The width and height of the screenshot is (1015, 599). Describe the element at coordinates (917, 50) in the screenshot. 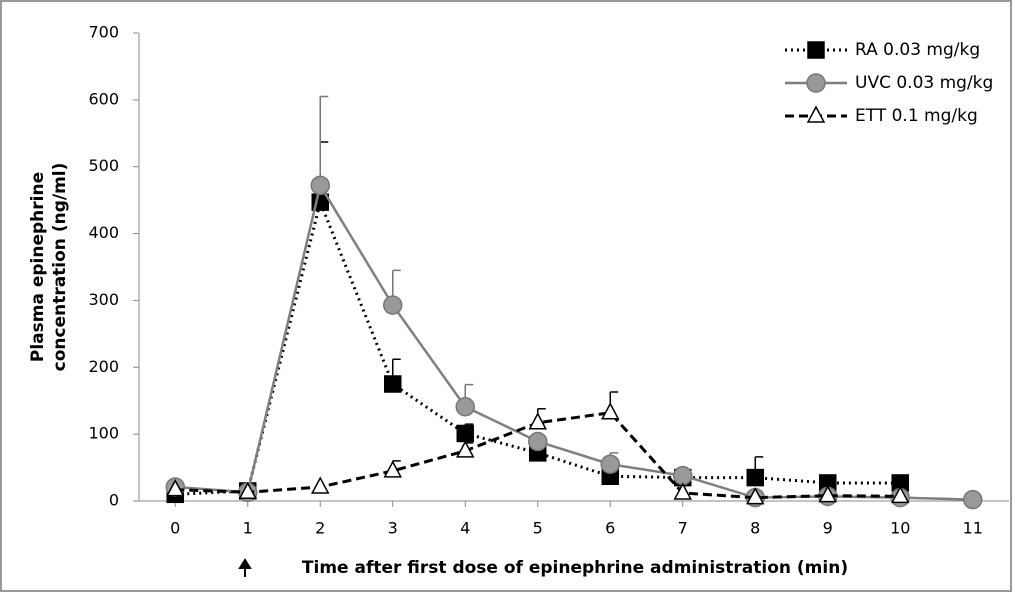

I see `legend-label: RA 0.03 mg/kg` at that location.